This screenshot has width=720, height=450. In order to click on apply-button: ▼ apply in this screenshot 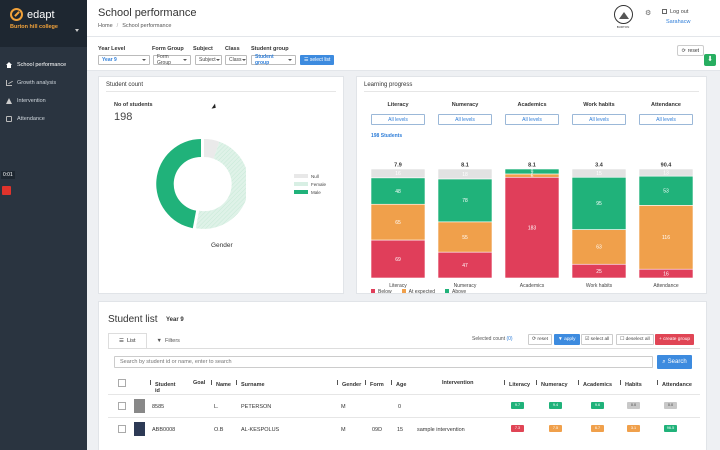, I will do `click(567, 339)`.